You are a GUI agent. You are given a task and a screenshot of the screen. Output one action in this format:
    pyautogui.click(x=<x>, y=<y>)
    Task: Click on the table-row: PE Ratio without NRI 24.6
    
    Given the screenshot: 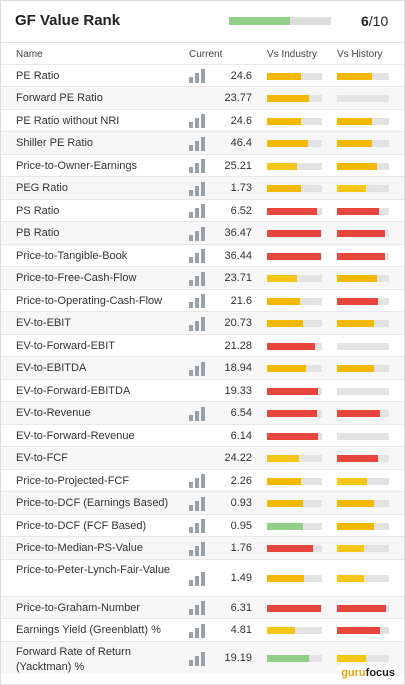 What is the action you would take?
    pyautogui.click(x=202, y=120)
    